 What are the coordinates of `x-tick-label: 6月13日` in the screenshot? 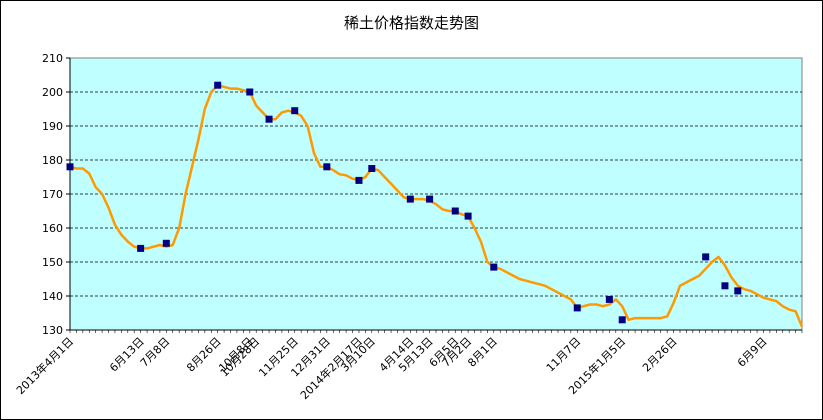 It's located at (127, 355).